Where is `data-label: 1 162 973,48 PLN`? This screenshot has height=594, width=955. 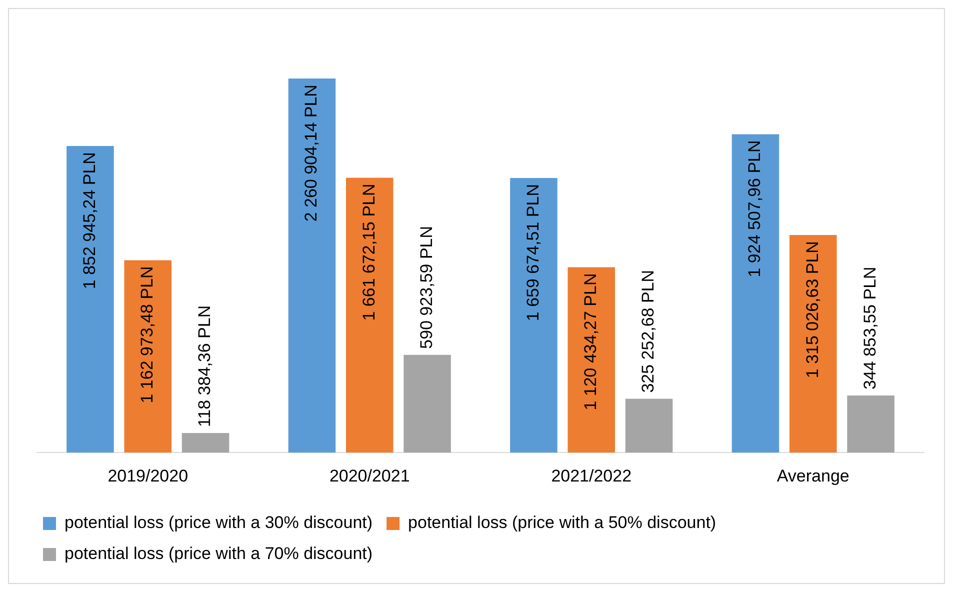 data-label: 1 162 973,48 PLN is located at coordinates (147, 335).